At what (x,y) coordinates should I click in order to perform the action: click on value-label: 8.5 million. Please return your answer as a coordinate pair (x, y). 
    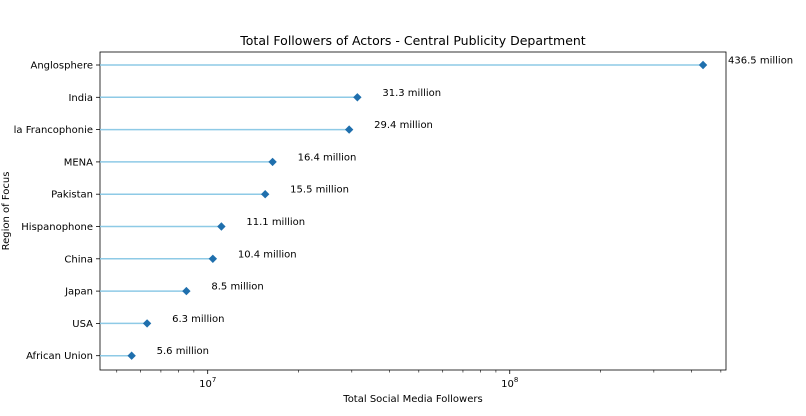
    Looking at the image, I should click on (237, 287).